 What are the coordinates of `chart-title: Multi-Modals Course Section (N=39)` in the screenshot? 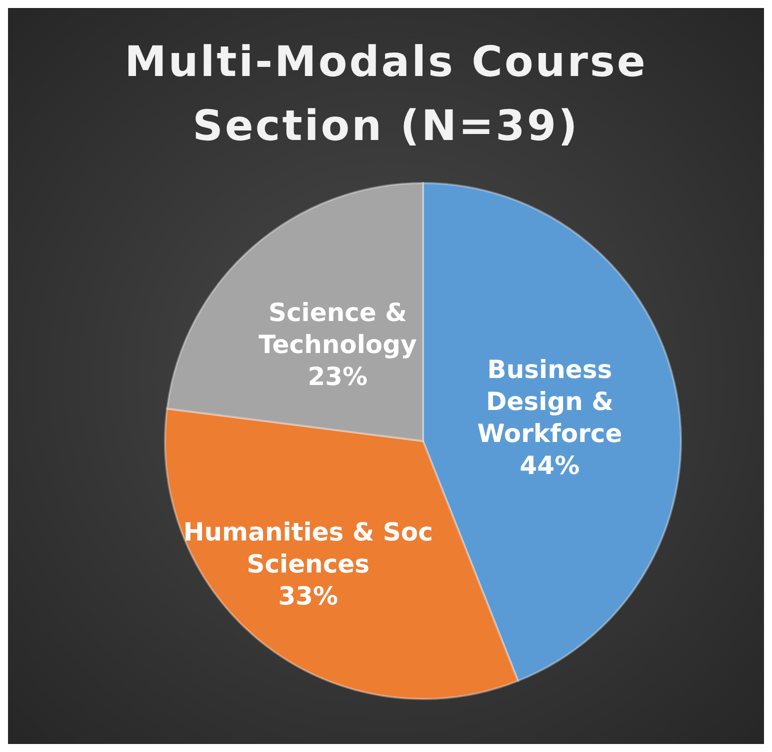 It's located at (386, 94).